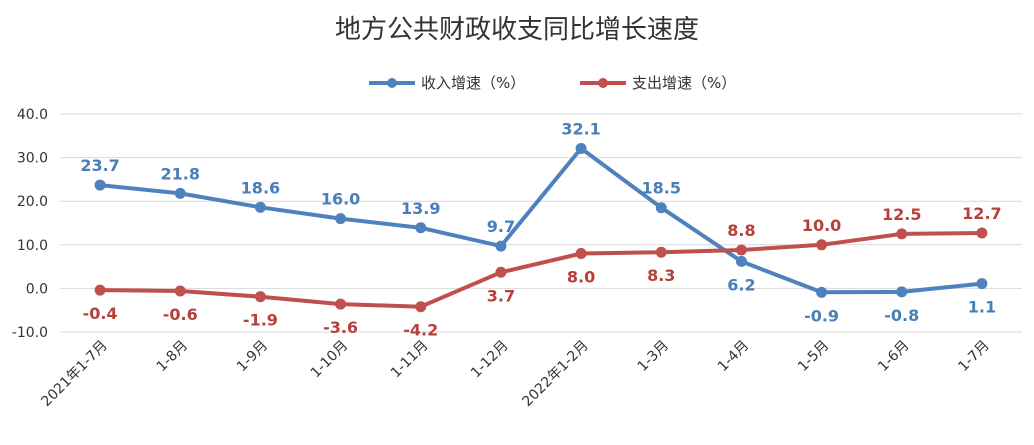 The image size is (1034, 445). I want to click on x-tick-label: 1-10月, so click(330, 360).